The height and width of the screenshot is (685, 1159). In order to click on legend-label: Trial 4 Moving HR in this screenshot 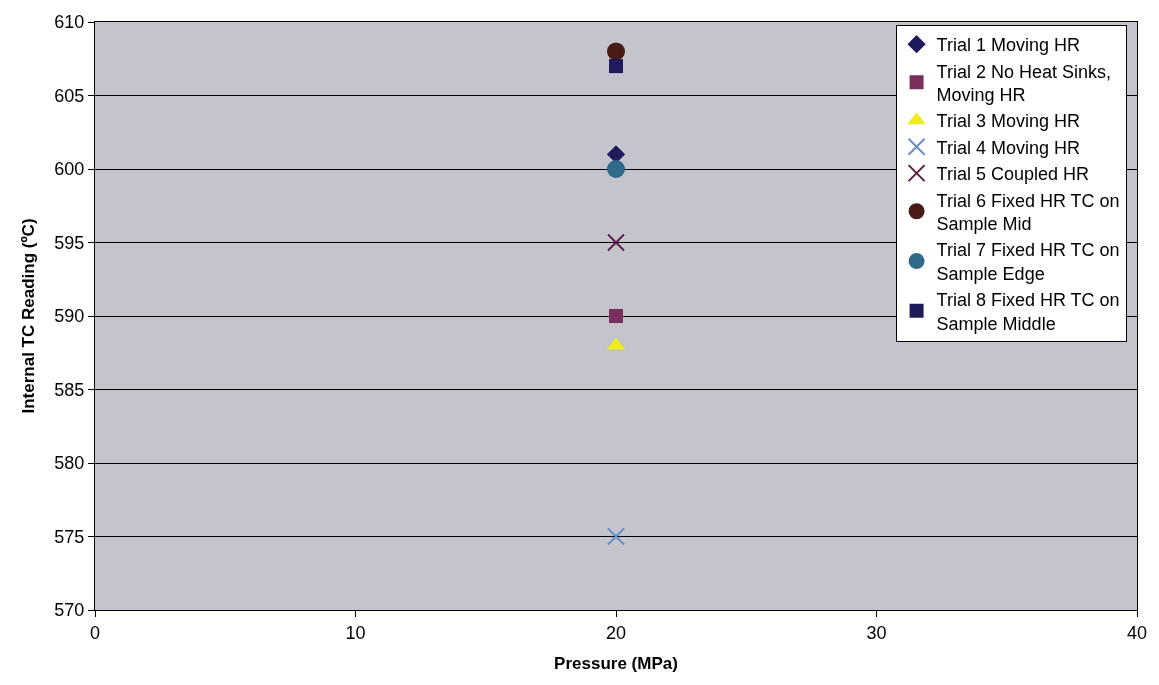, I will do `click(1008, 147)`.